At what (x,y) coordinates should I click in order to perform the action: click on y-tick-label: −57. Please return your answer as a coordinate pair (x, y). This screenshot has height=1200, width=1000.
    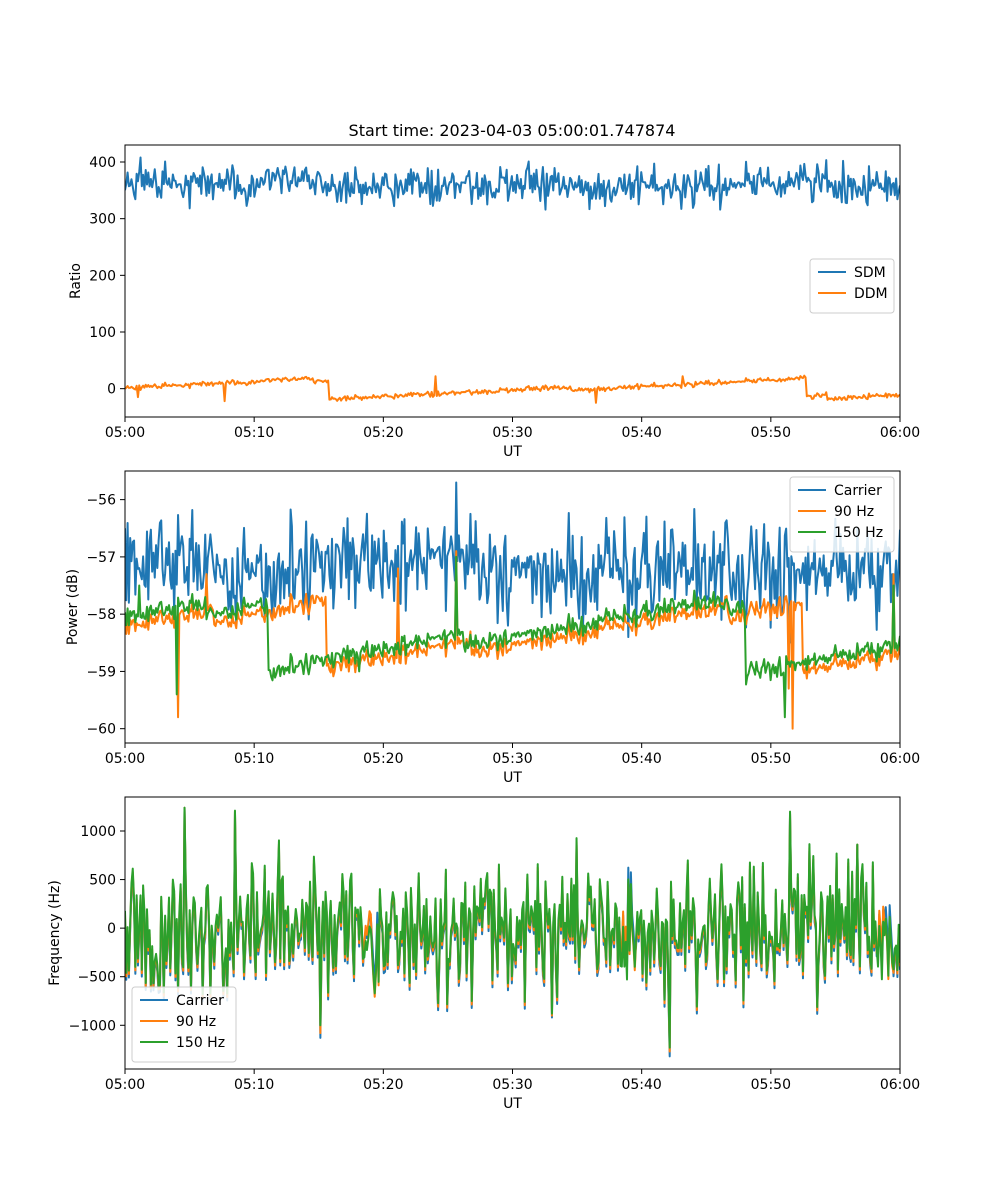
    Looking at the image, I should click on (101, 558).